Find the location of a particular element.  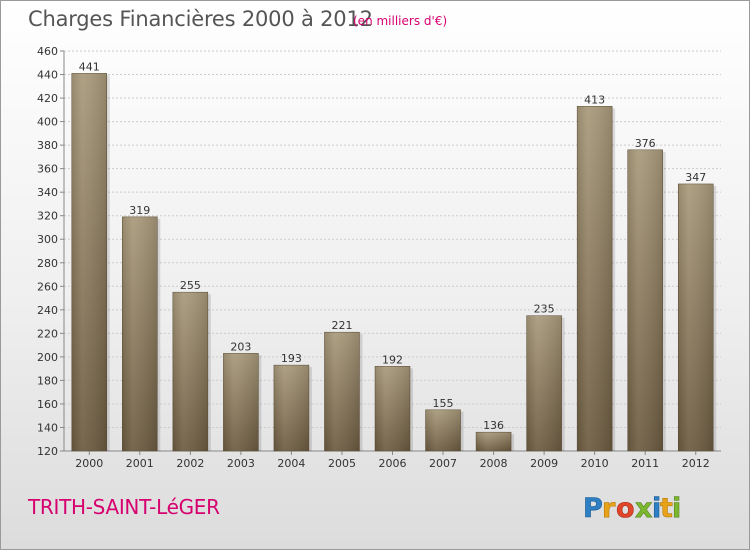

y-tick-label: 300 is located at coordinates (47, 239).